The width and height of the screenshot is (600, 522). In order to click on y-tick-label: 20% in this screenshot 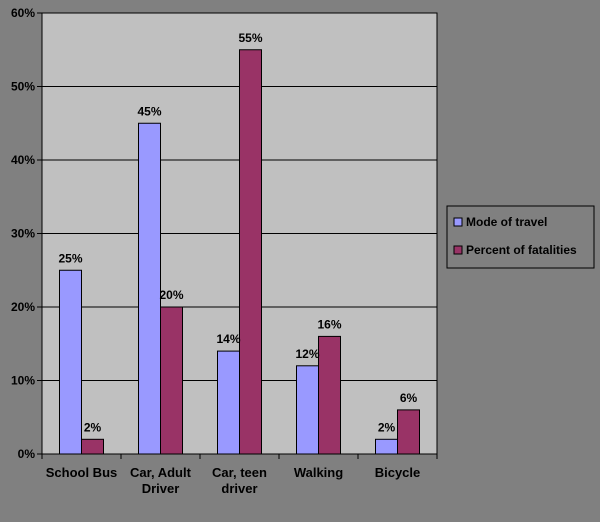, I will do `click(23, 307)`.